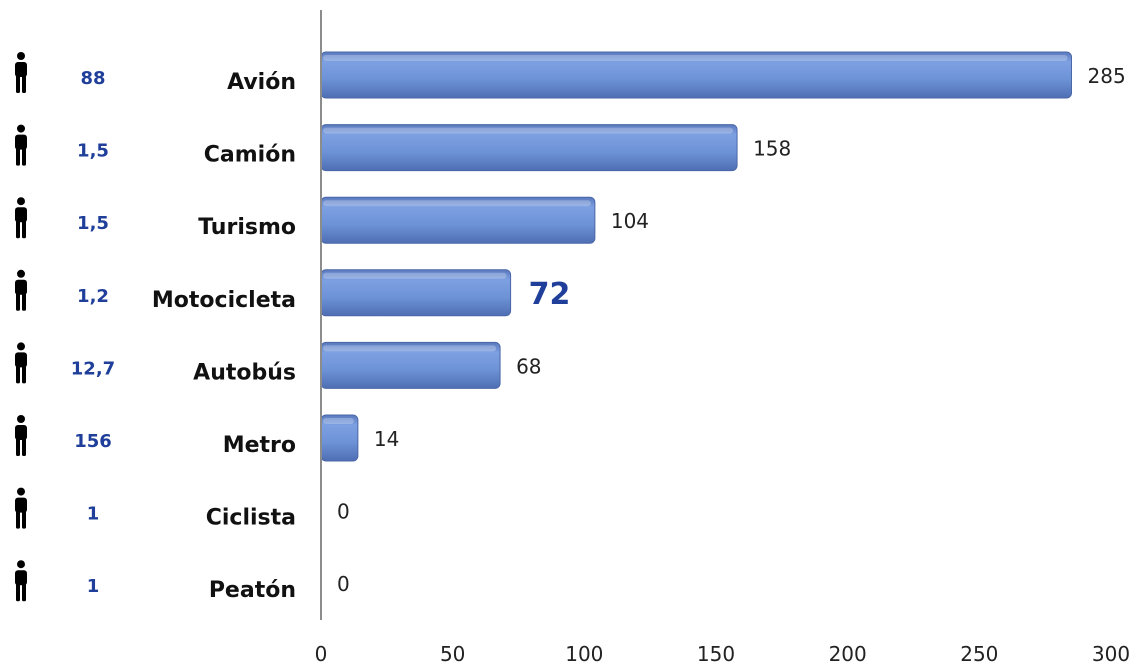 The height and width of the screenshot is (670, 1144). I want to click on occupancy-label: 1,2, so click(93, 296).